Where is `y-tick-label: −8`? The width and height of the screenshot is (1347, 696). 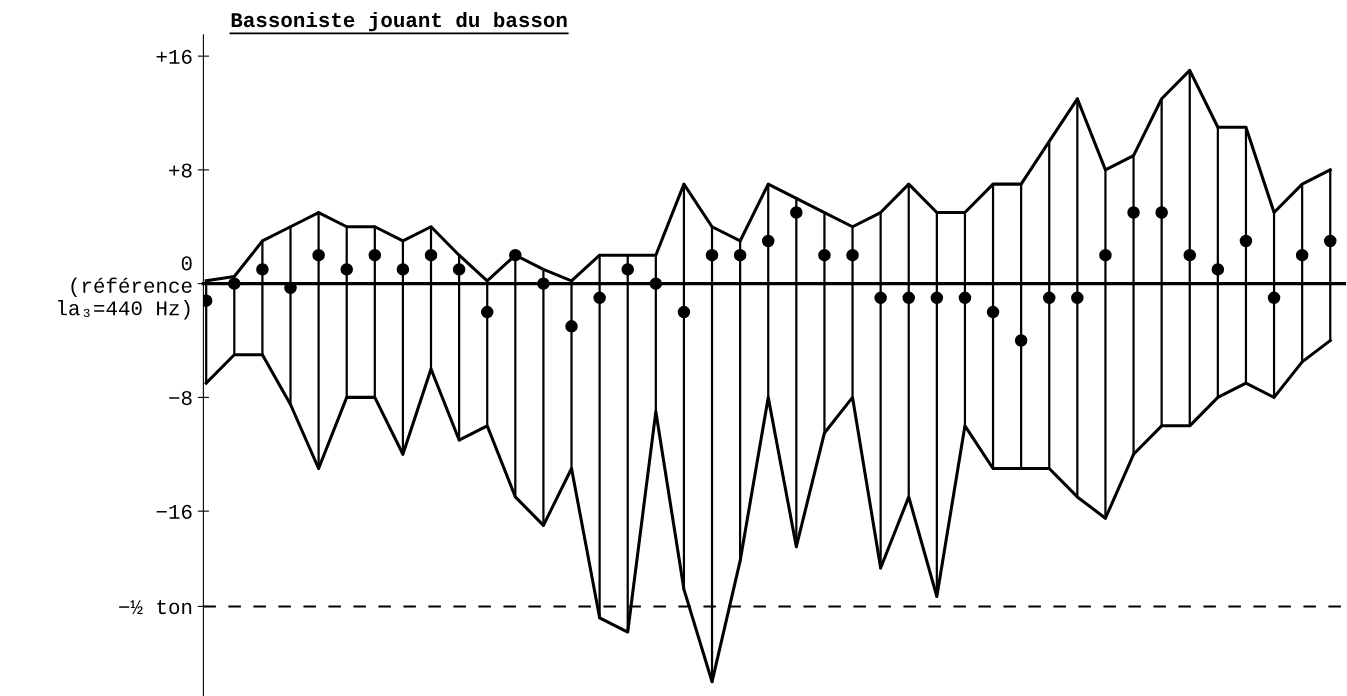 y-tick-label: −8 is located at coordinates (180, 398).